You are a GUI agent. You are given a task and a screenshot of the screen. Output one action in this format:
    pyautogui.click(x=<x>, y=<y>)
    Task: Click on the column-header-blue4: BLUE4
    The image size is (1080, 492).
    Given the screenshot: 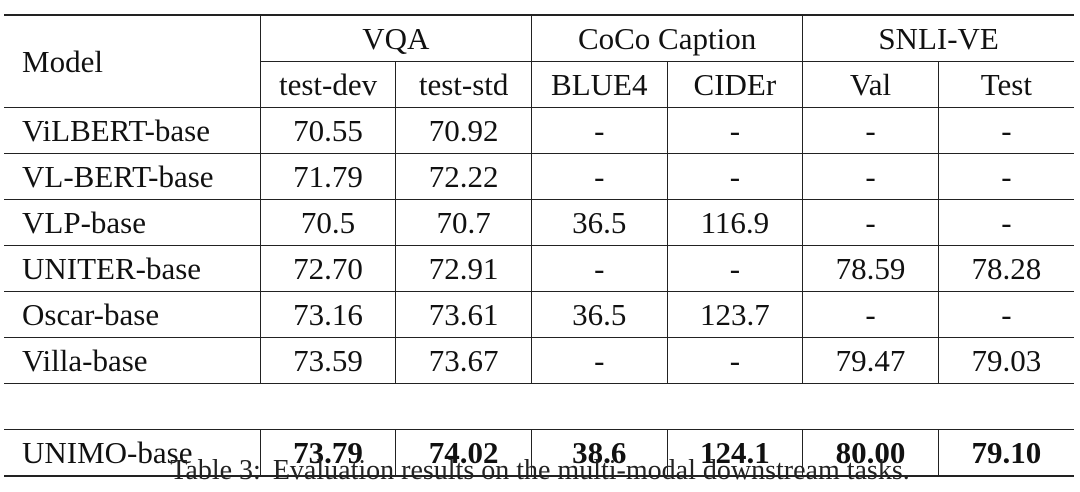 What is the action you would take?
    pyautogui.click(x=599, y=84)
    